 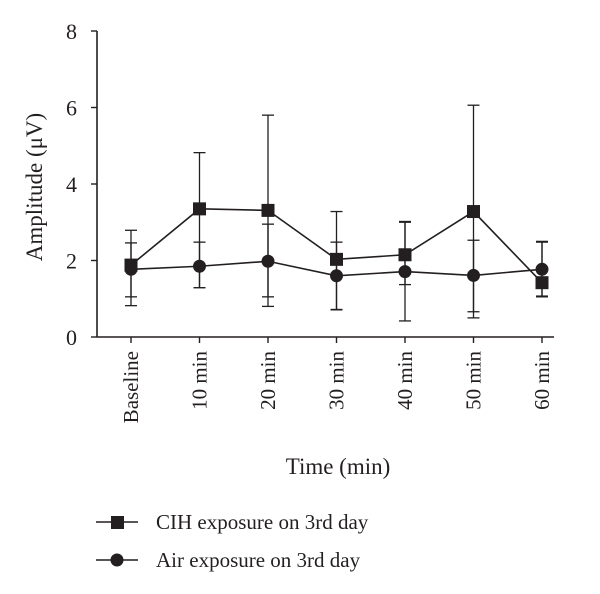 What do you see at coordinates (71, 337) in the screenshot?
I see `y-tick-label: 0` at bounding box center [71, 337].